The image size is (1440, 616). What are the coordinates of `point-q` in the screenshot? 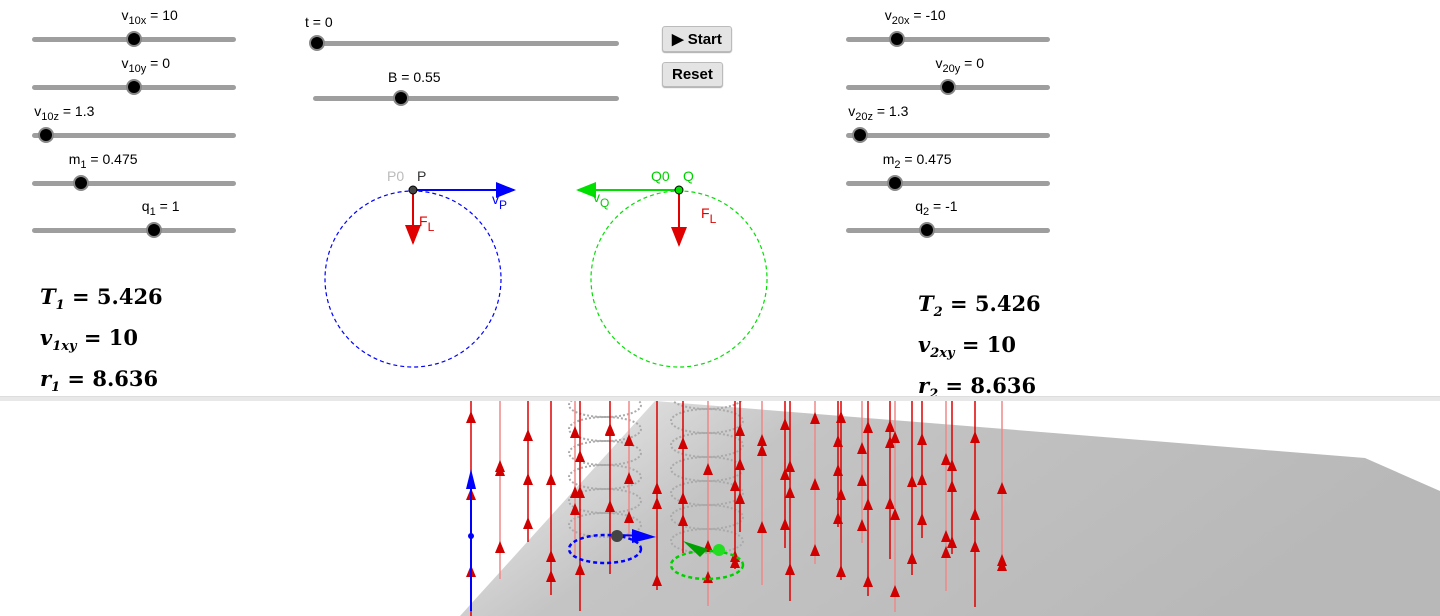 It's located at (679, 190).